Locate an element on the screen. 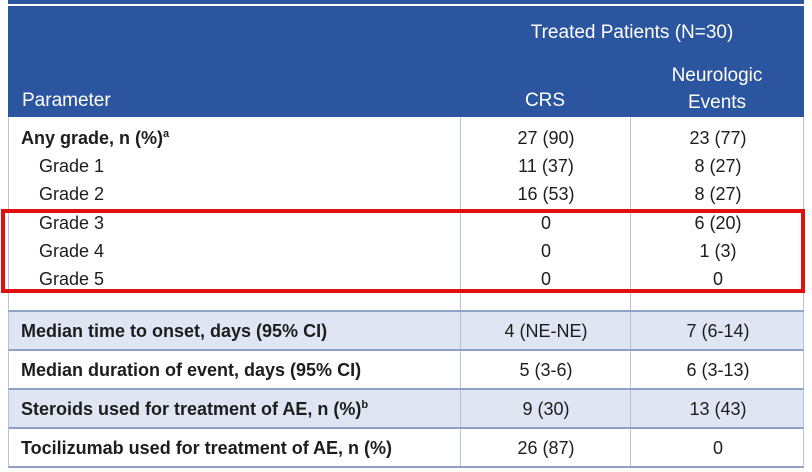 The image size is (812, 472). header-neuro-line2: Events is located at coordinates (717, 102).